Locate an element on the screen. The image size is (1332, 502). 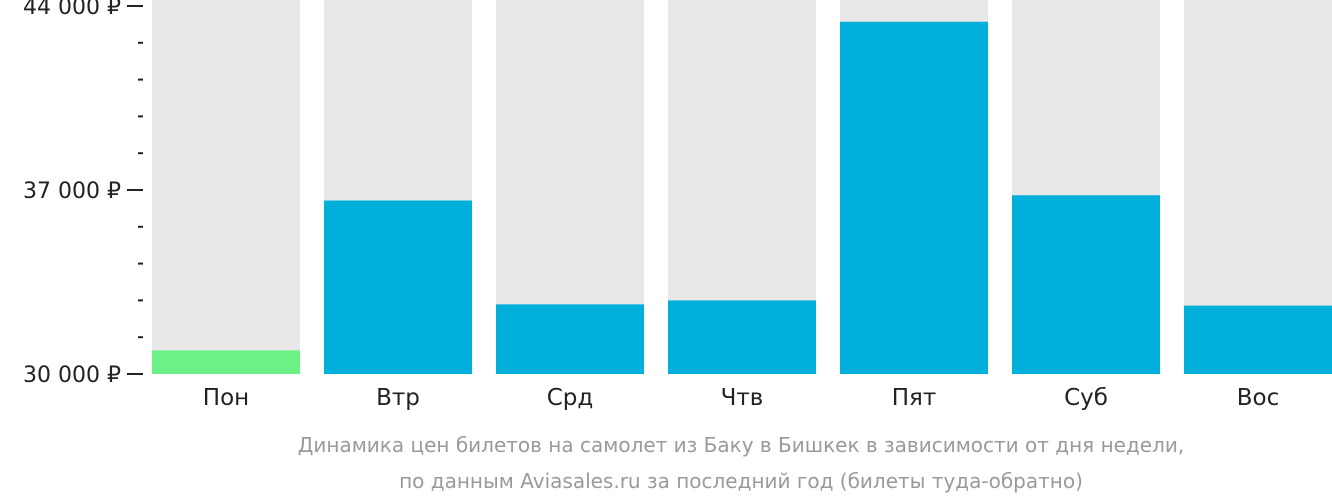
y-tick-label: 44 000 ₽ is located at coordinates (72, 10).